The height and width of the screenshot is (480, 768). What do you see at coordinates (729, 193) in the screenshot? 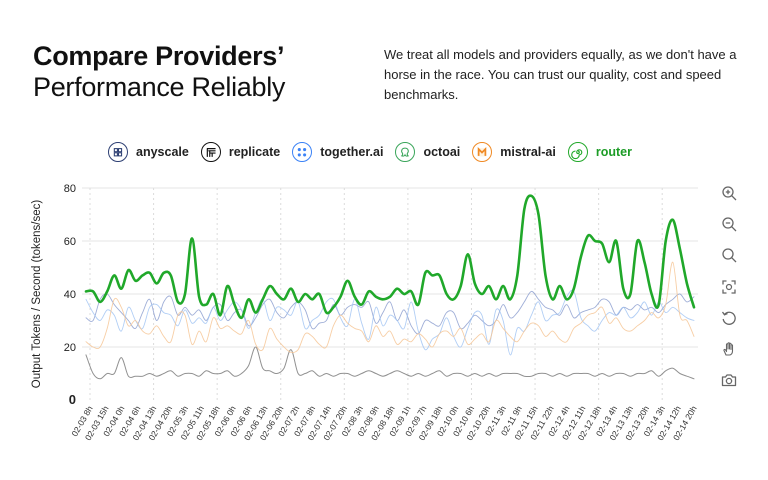
I see `zoom-in-icon` at bounding box center [729, 193].